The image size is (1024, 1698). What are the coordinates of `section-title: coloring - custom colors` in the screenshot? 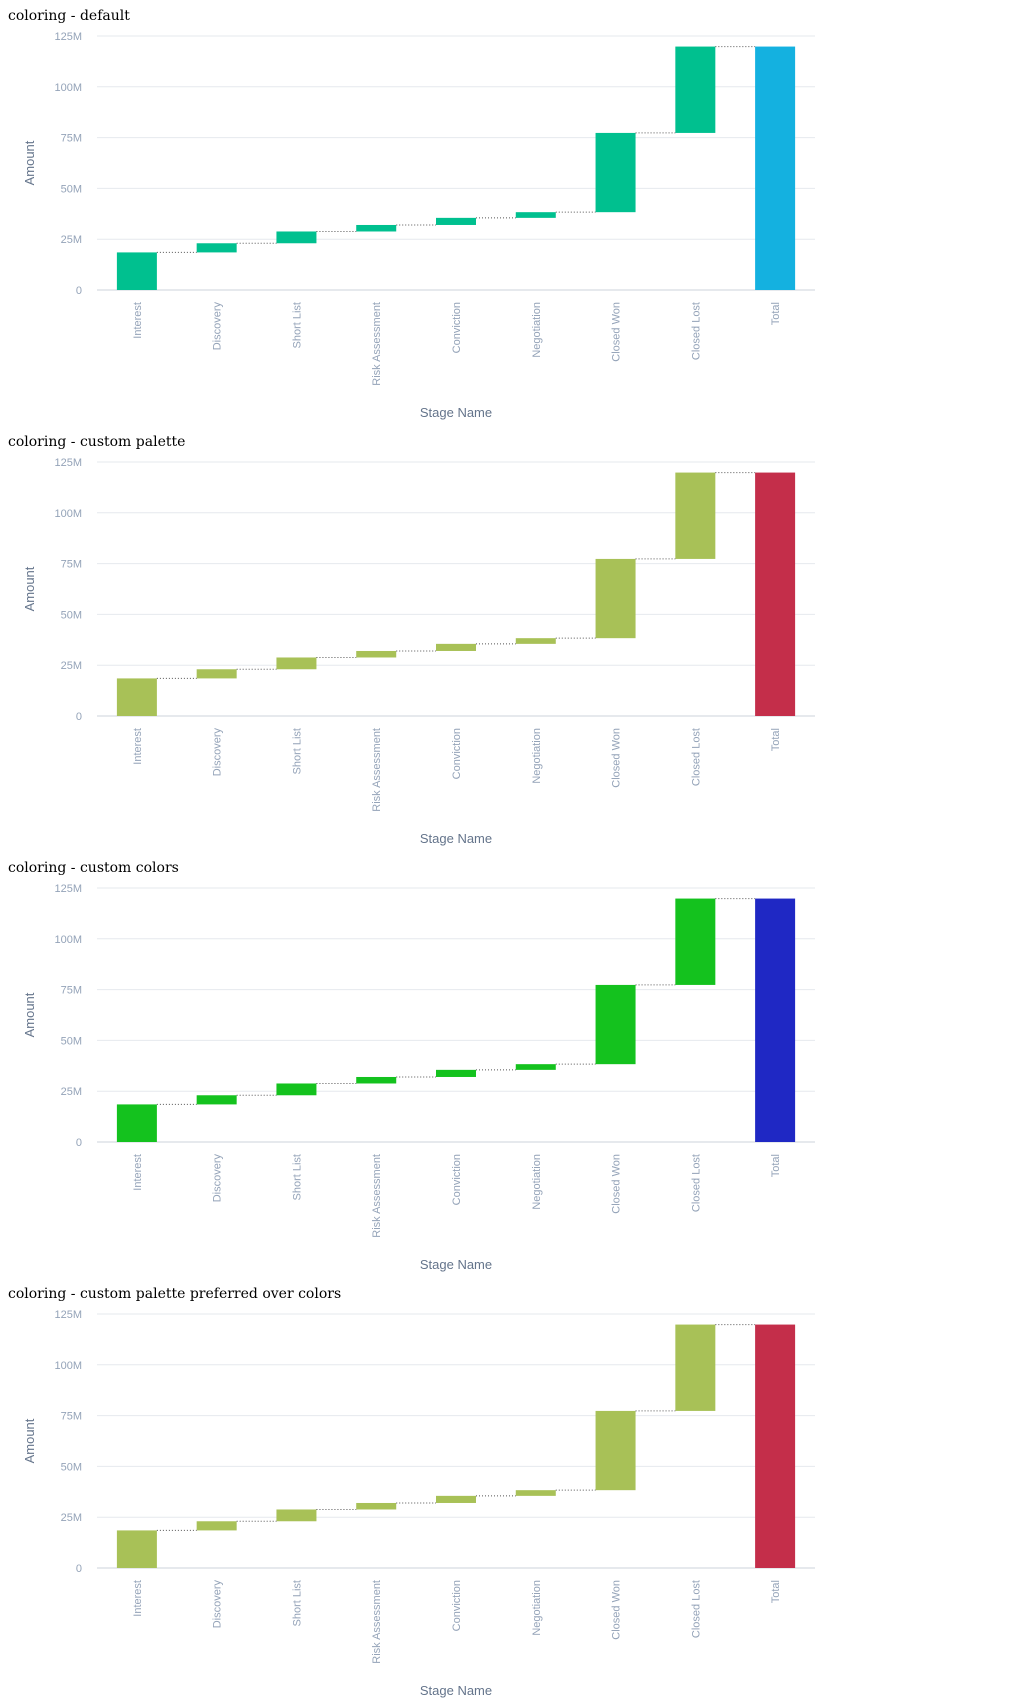 It's located at (93, 868).